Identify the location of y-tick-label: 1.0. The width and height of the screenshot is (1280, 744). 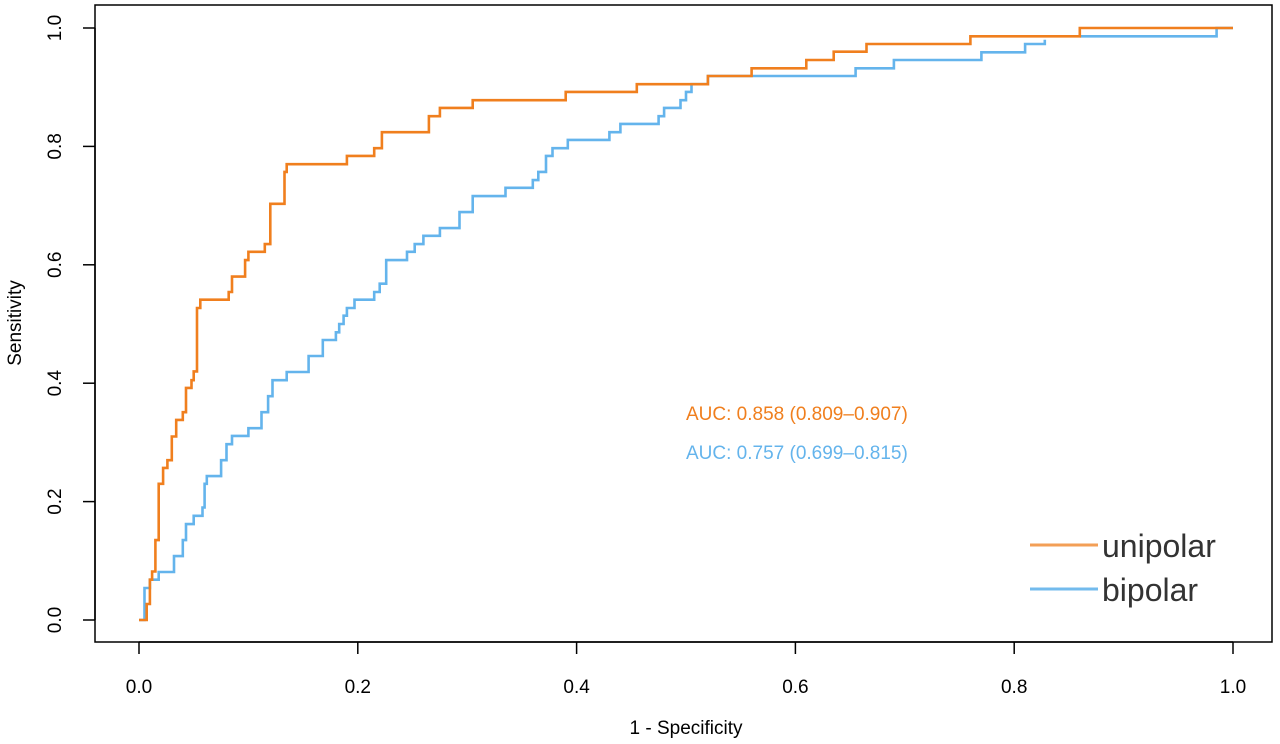
(55, 28).